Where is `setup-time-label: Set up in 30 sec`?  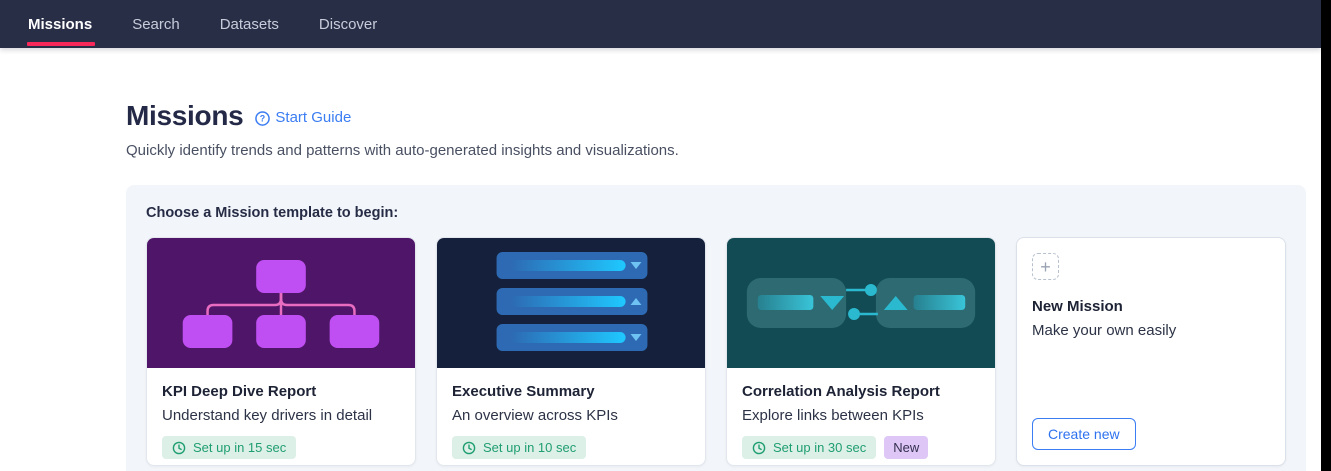 setup-time-label: Set up in 30 sec is located at coordinates (820, 447).